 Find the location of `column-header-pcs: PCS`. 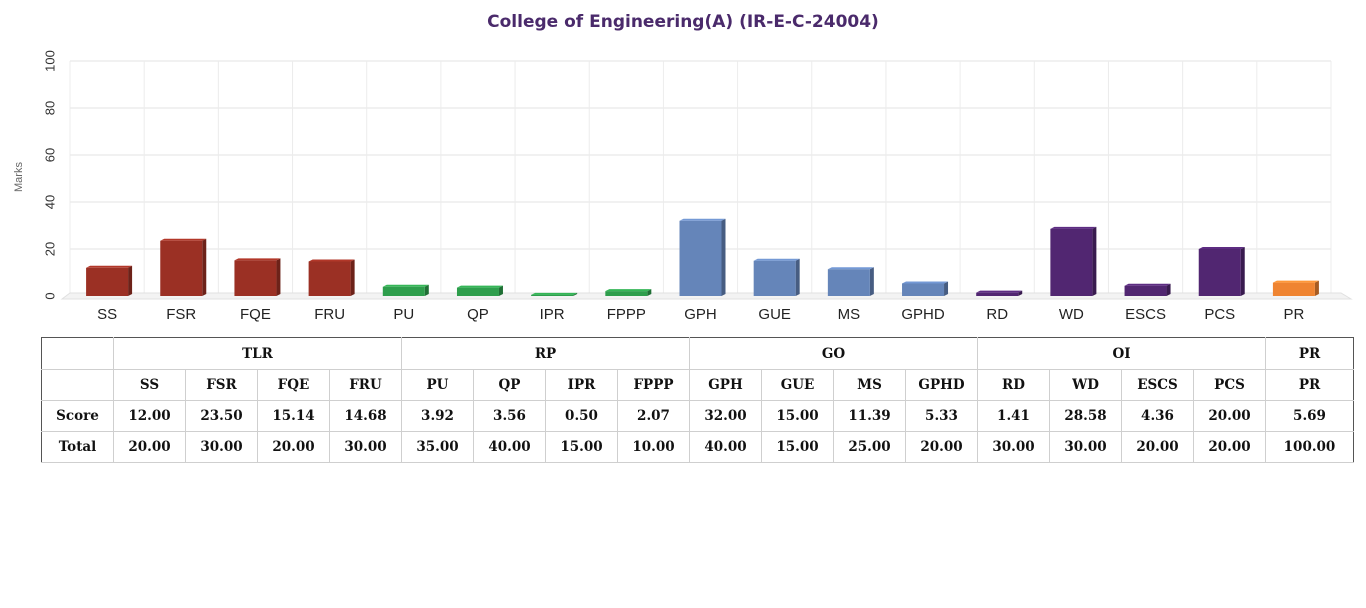

column-header-pcs: PCS is located at coordinates (1229, 385).